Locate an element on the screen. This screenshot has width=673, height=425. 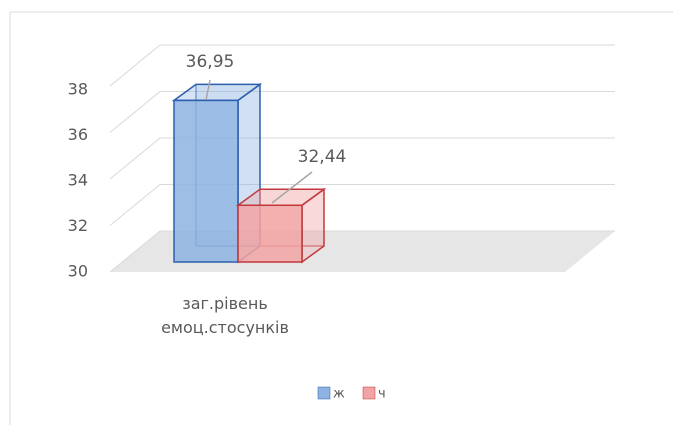
y-tick-label: 38 is located at coordinates (78, 89).